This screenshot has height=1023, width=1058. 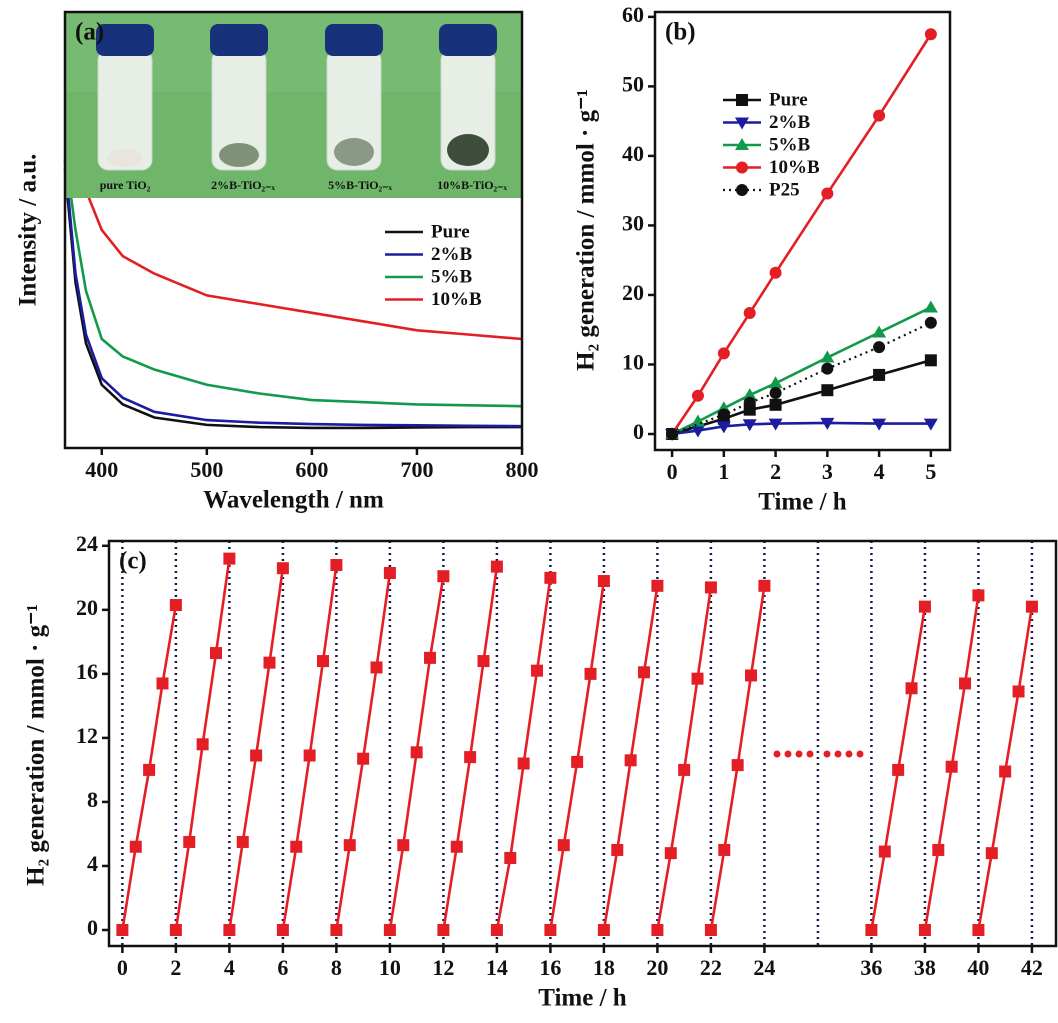 I want to click on x-tick-label: 5, so click(x=930, y=471).